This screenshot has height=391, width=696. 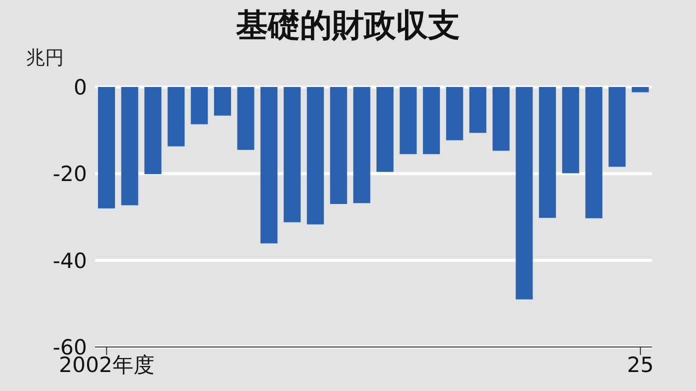 What do you see at coordinates (80, 87) in the screenshot?
I see `y-tick-label: 0` at bounding box center [80, 87].